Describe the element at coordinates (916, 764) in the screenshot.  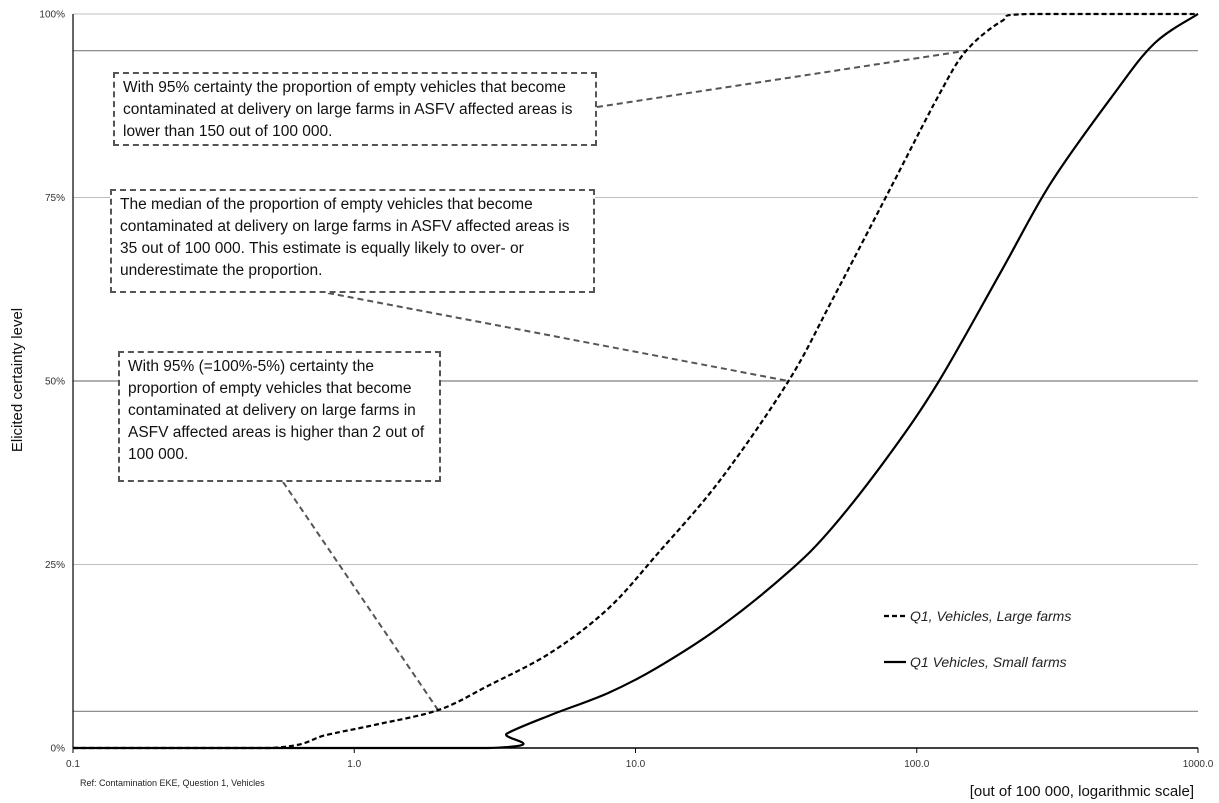
I see `x-tick-label: 100.0` at that location.